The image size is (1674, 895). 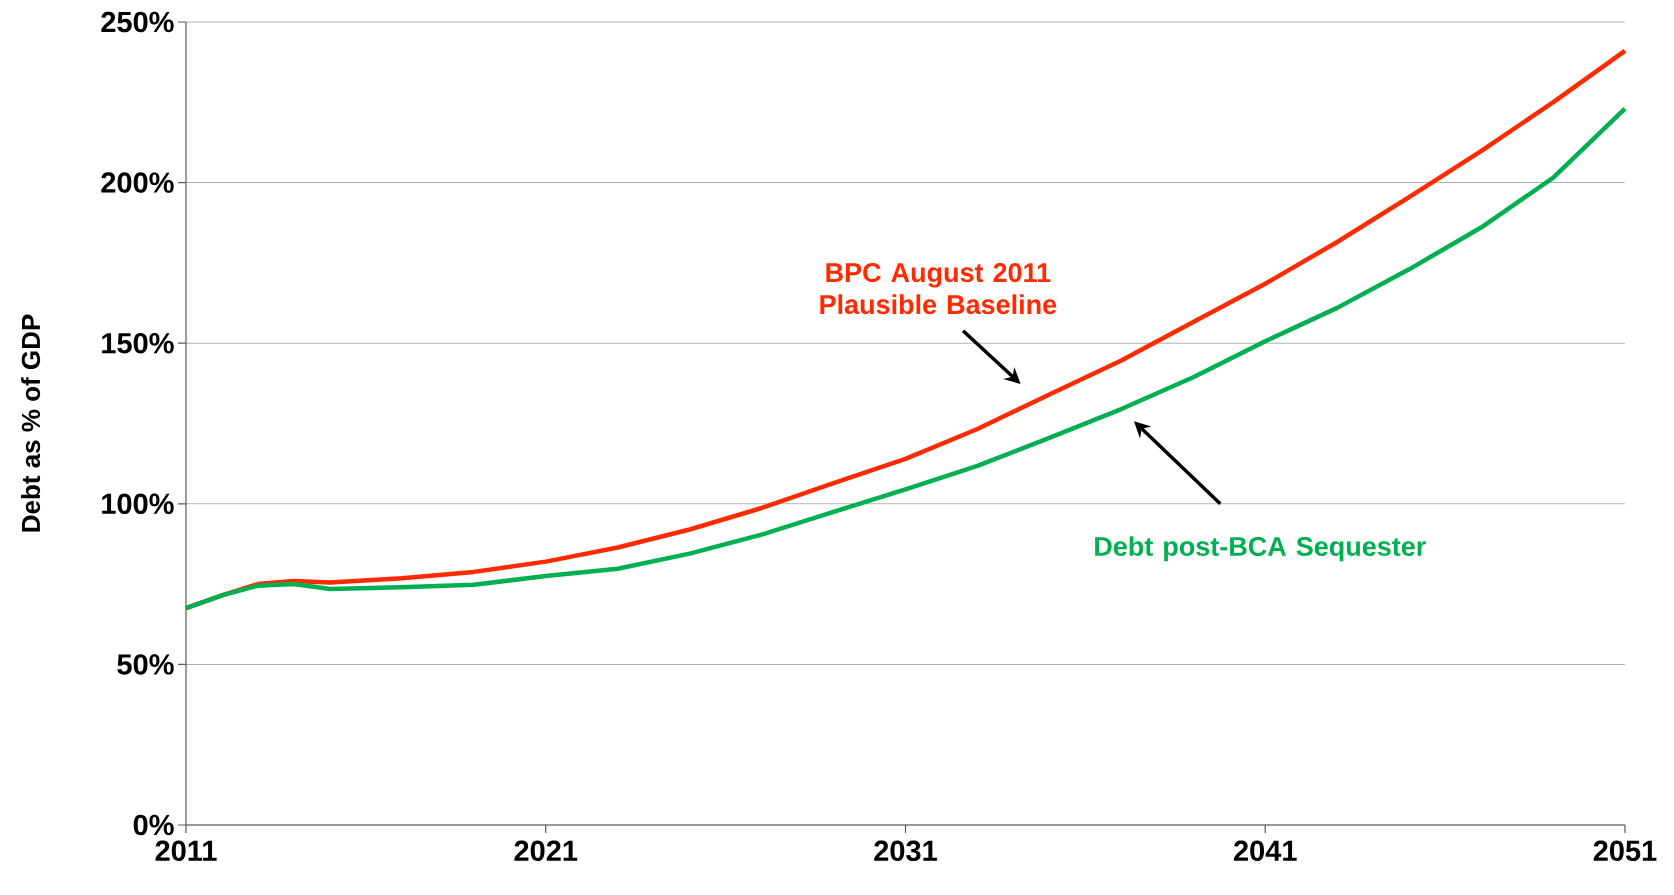 What do you see at coordinates (546, 851) in the screenshot?
I see `x-tick-label: 2021` at bounding box center [546, 851].